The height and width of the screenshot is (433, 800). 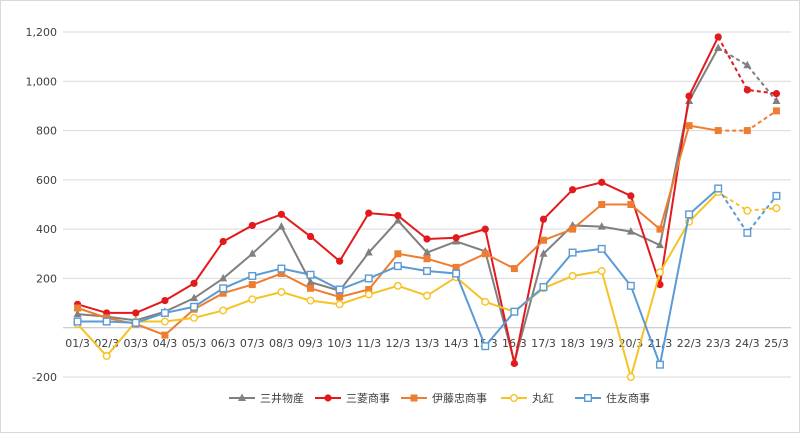 I want to click on x-tick-label: 05/3, so click(x=194, y=343).